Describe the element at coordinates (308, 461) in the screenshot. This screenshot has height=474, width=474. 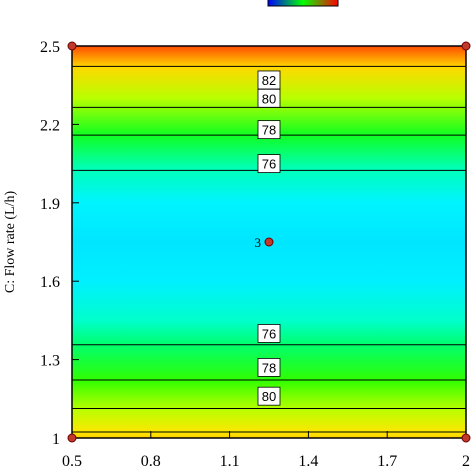
I see `x-tick-label: 1.4` at that location.